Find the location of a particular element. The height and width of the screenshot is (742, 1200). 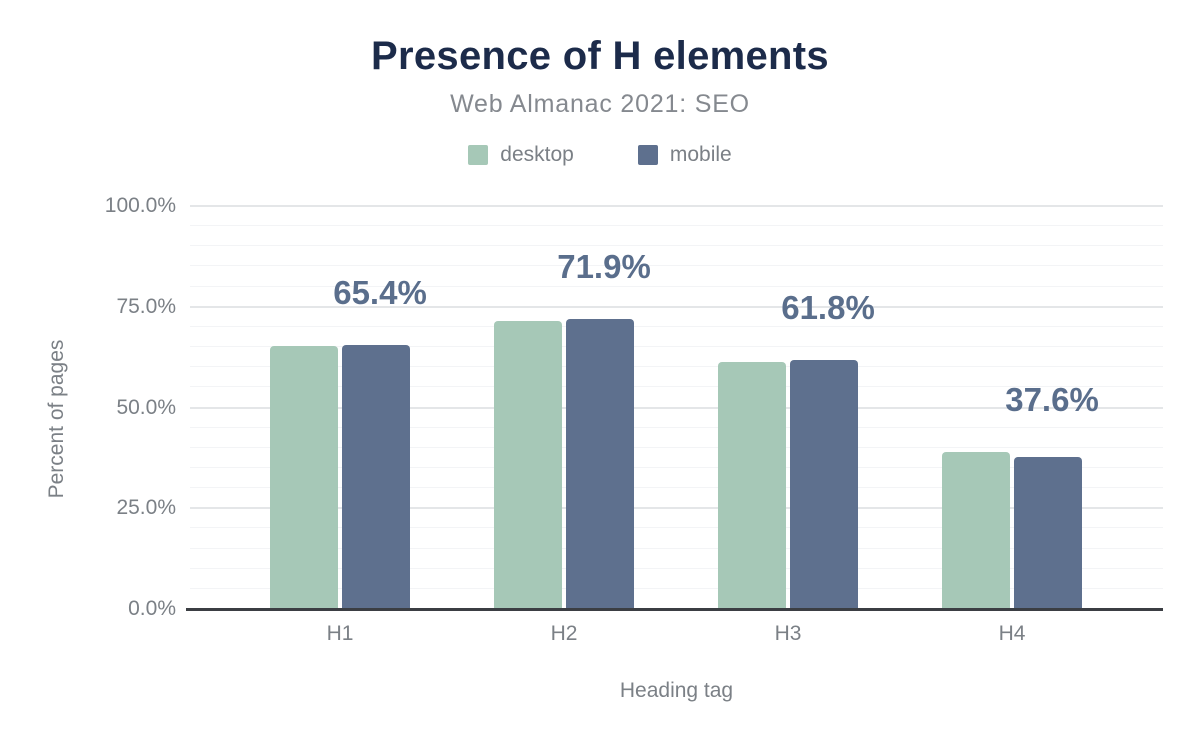

legend-swatch-desktop is located at coordinates (478, 155).